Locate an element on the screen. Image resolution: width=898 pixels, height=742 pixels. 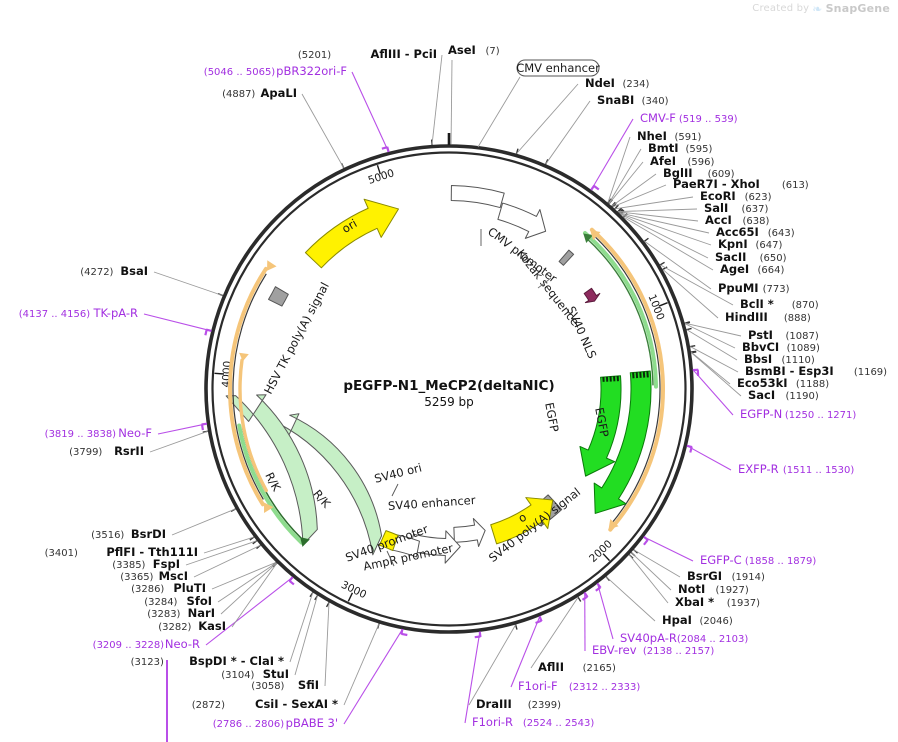
label-position: (3286) is located at coordinates (147, 589).